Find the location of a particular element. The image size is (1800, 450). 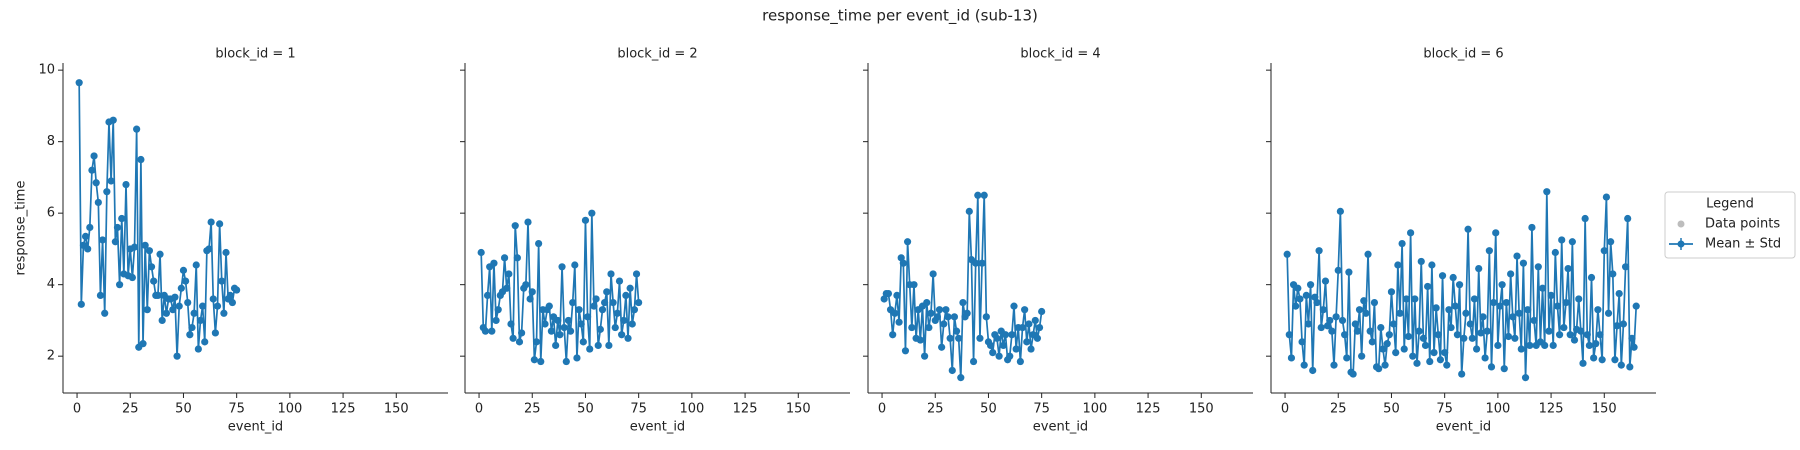

x-tick-label: 0 is located at coordinates (1285, 409).